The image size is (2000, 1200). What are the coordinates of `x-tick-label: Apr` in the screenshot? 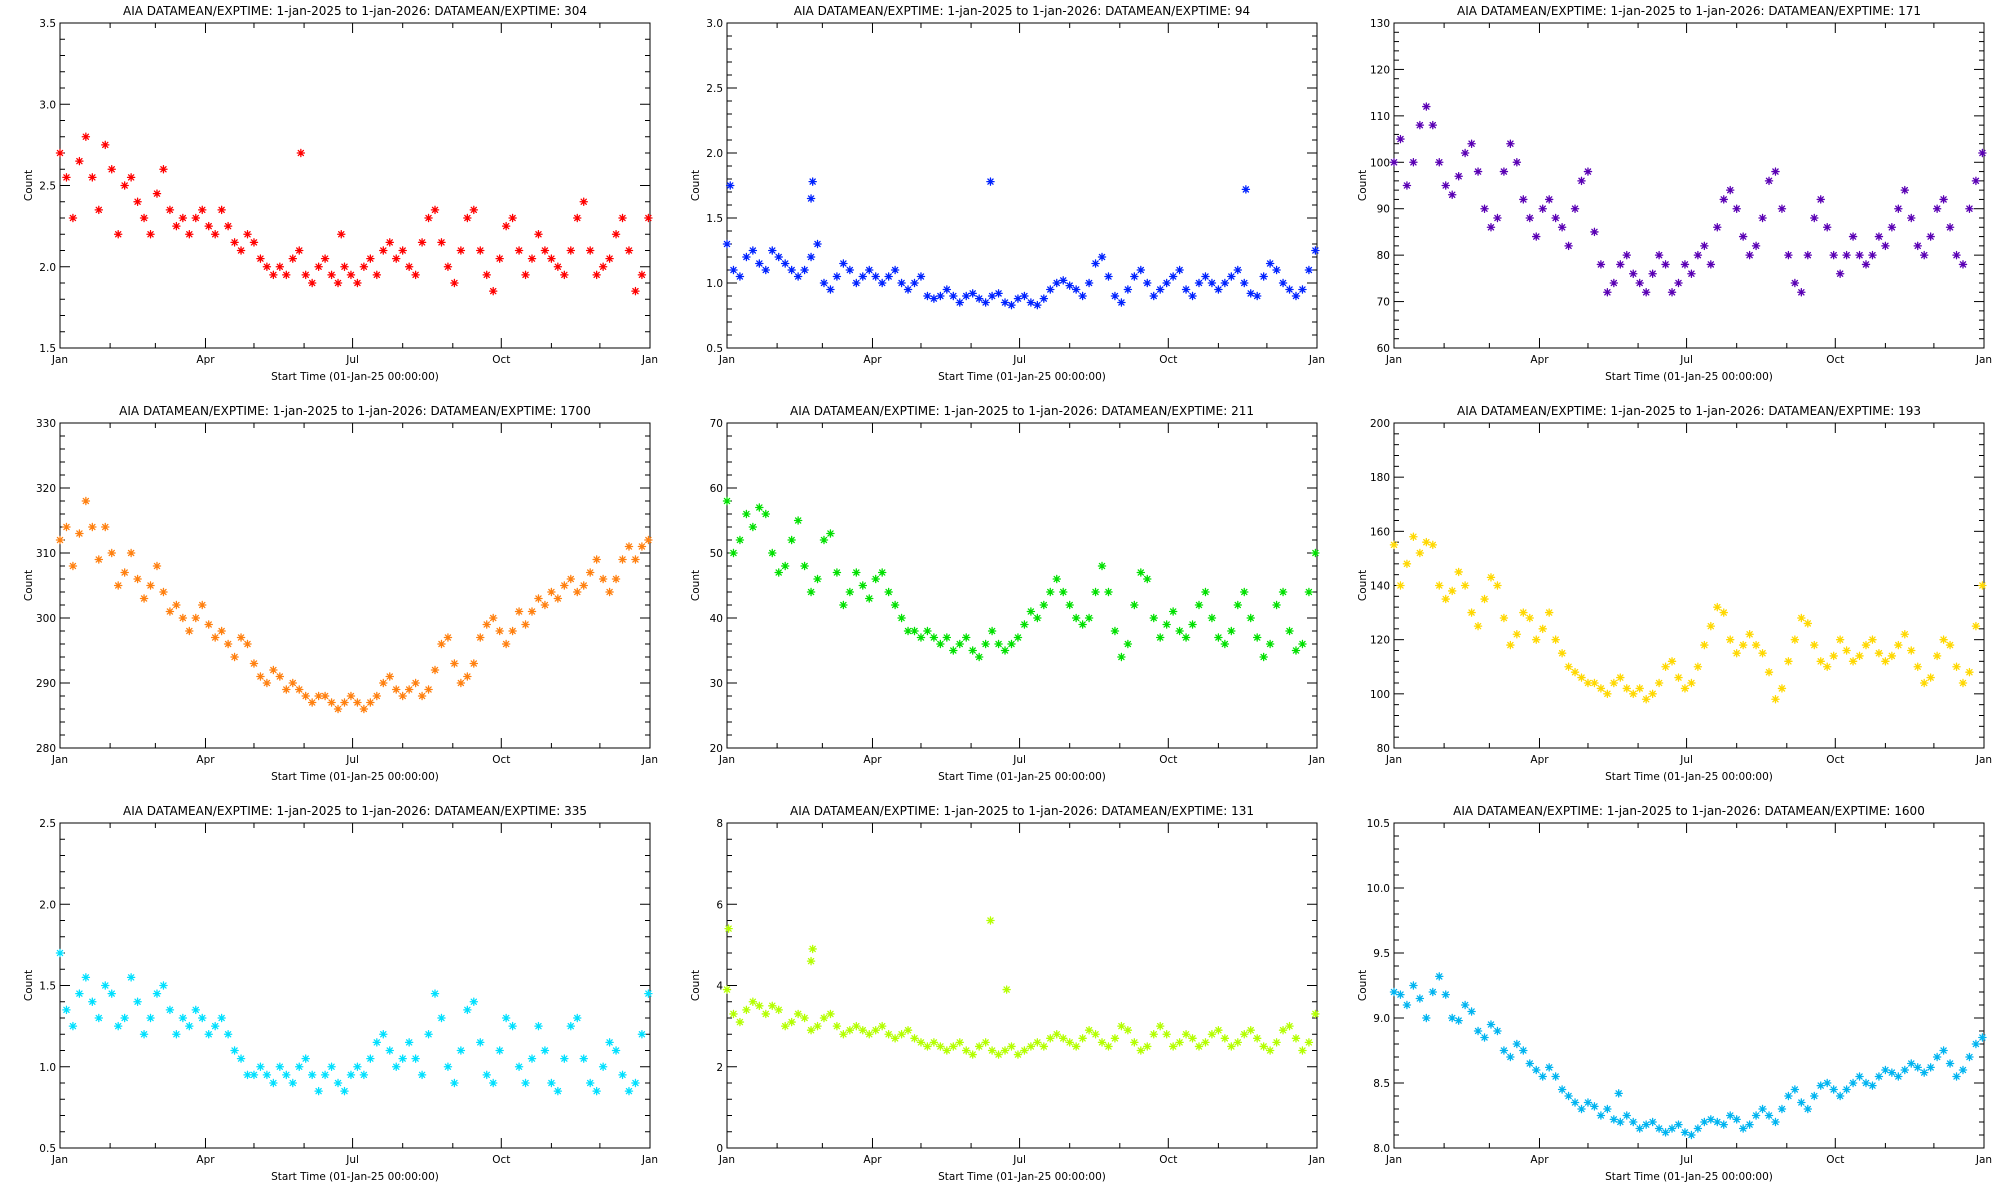 It's located at (1539, 760).